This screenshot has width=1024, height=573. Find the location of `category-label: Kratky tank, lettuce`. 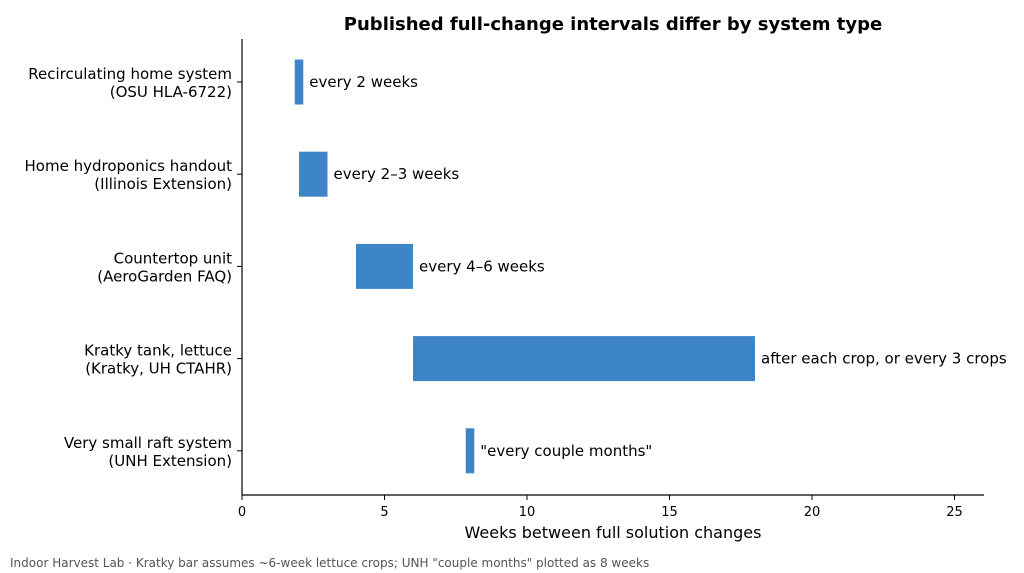

category-label: Kratky tank, lettuce is located at coordinates (158, 351).